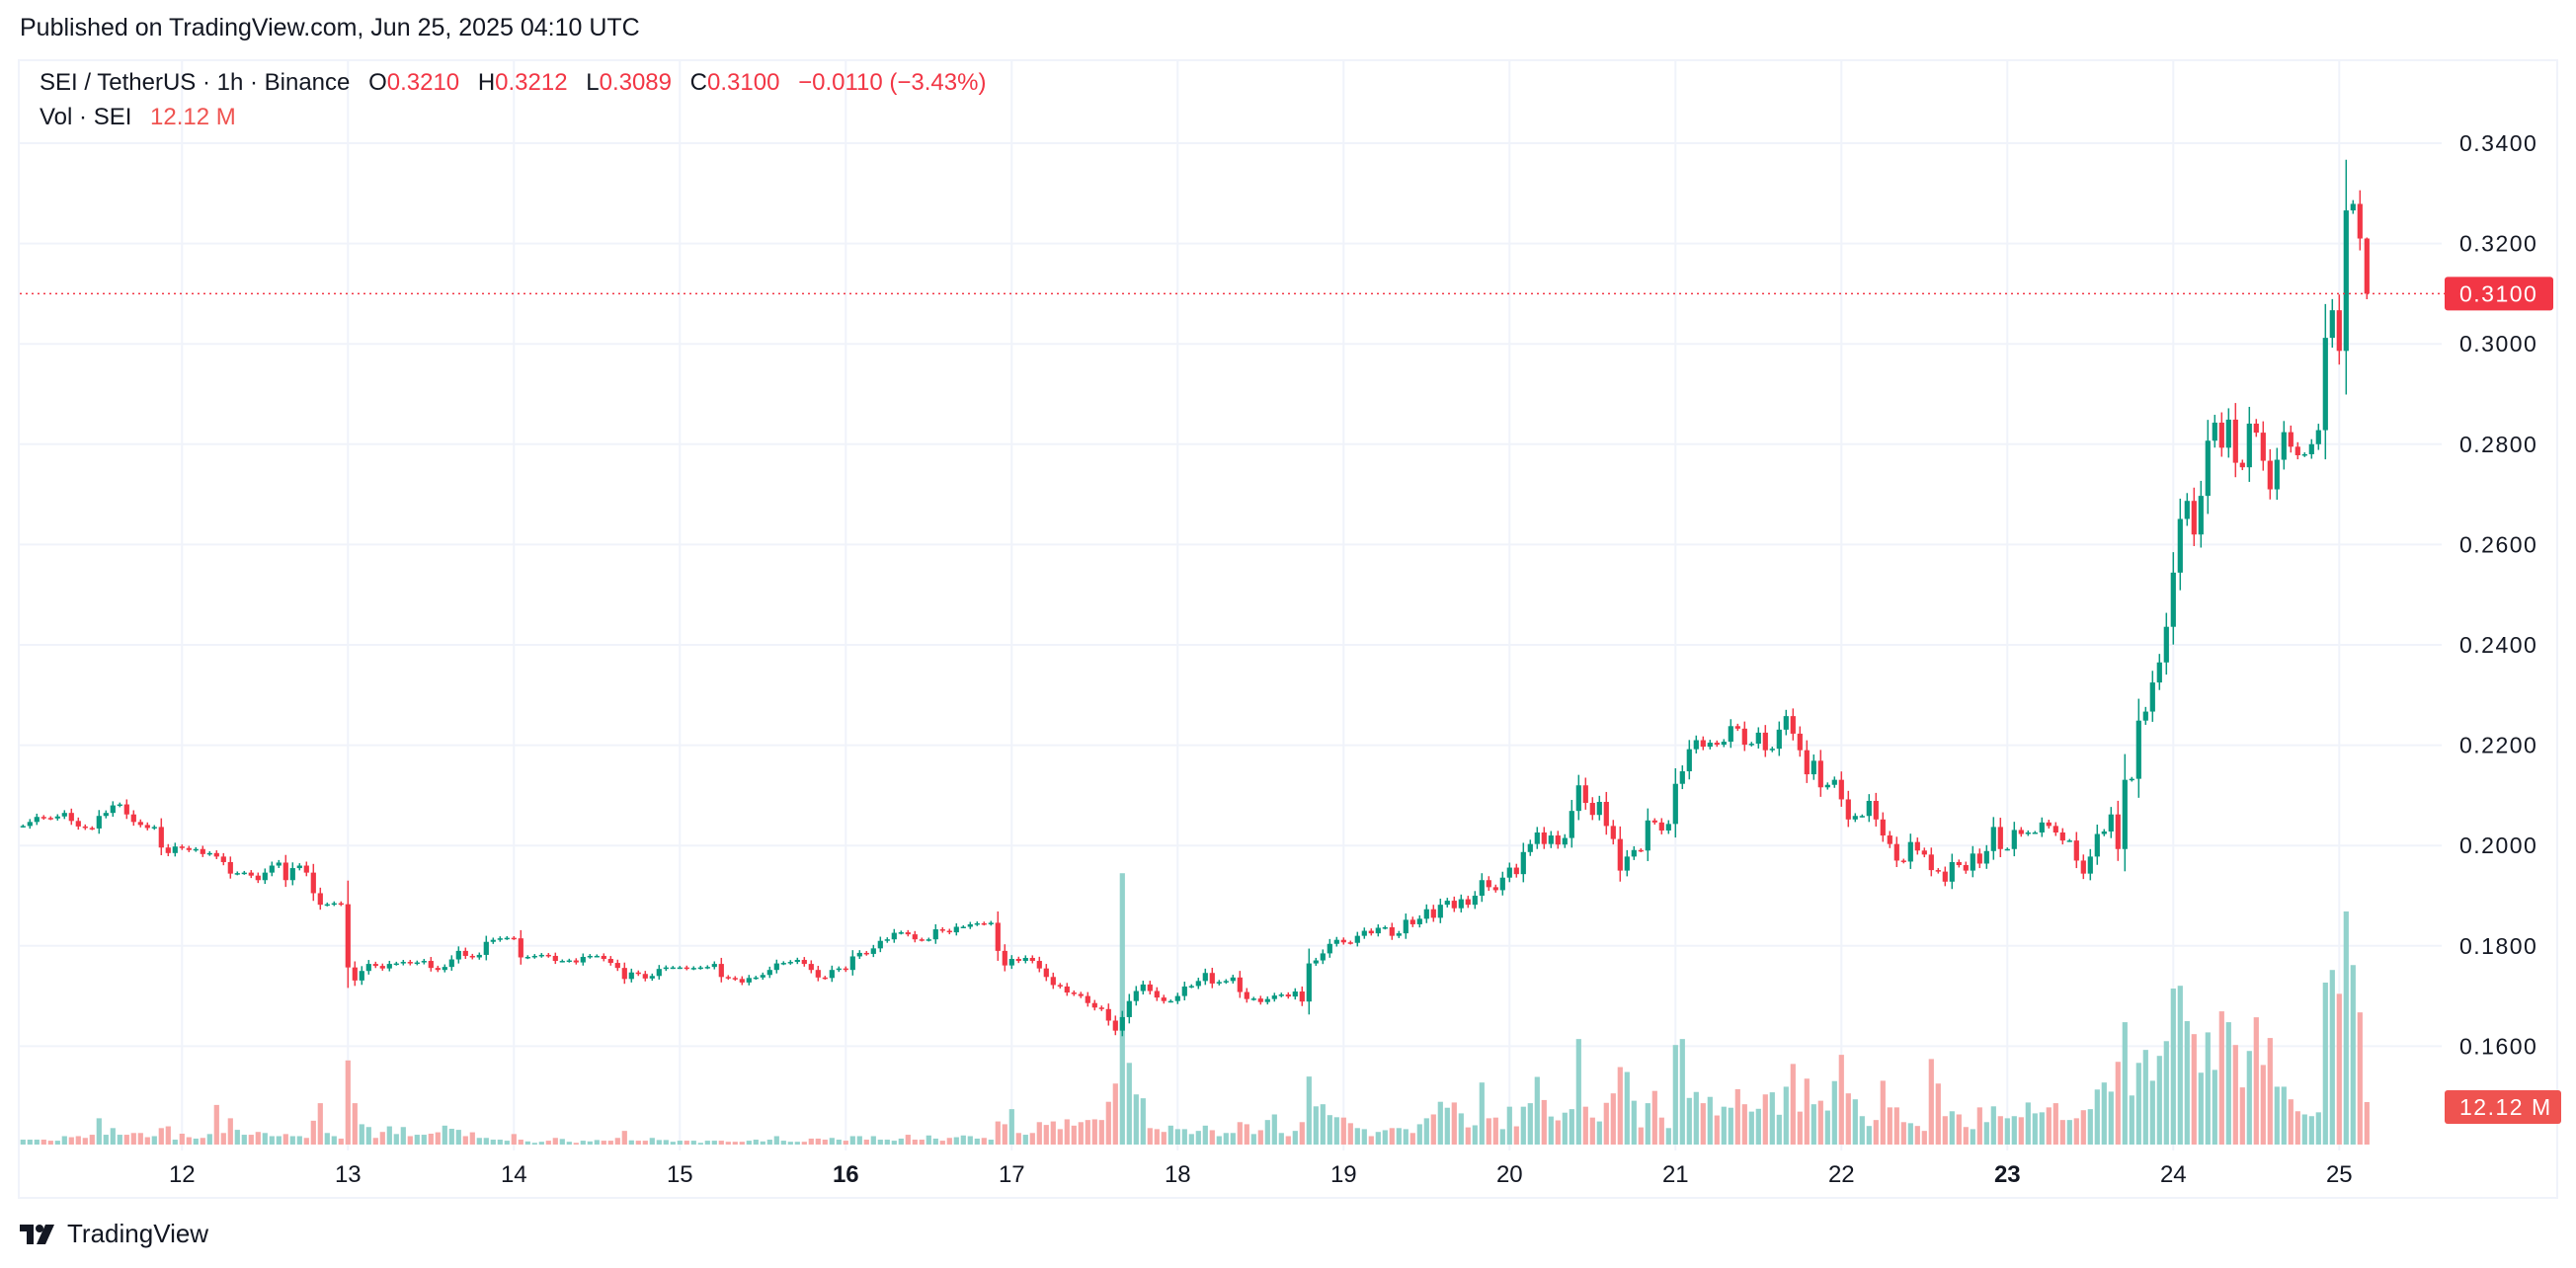 The height and width of the screenshot is (1268, 2576). Describe the element at coordinates (1343, 1174) in the screenshot. I see `x-tick-label: 19` at that location.